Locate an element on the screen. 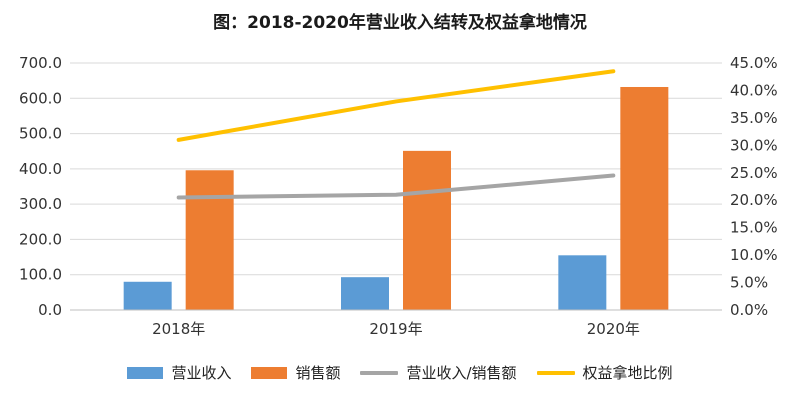 This screenshot has height=402, width=800. y-left-tick-label: 300.0 is located at coordinates (40, 204).